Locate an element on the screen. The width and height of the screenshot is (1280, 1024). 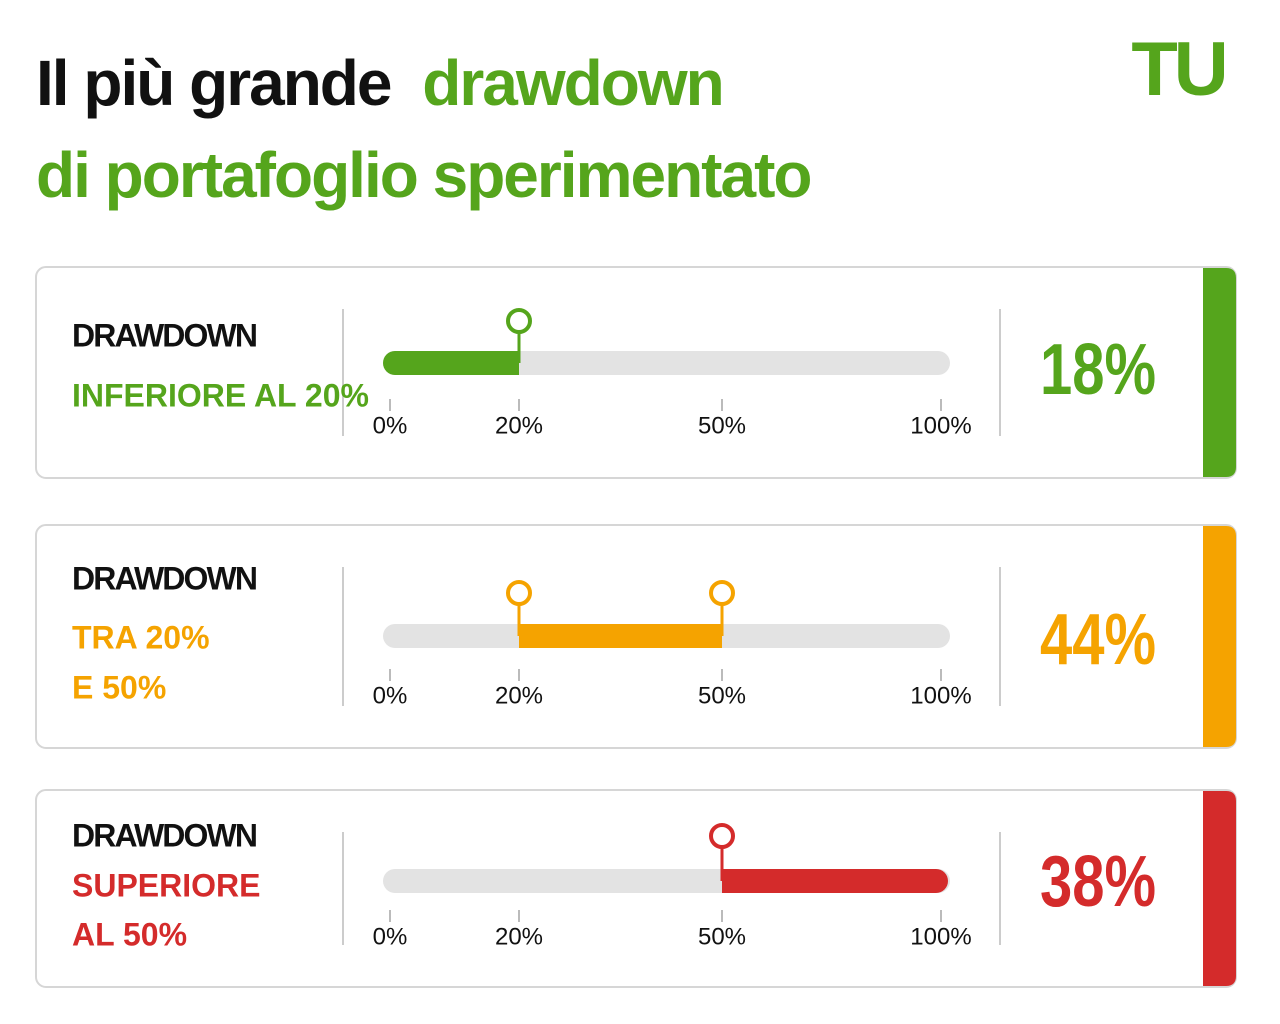
title-line2: di portafoglio sperimentato is located at coordinates (423, 175).